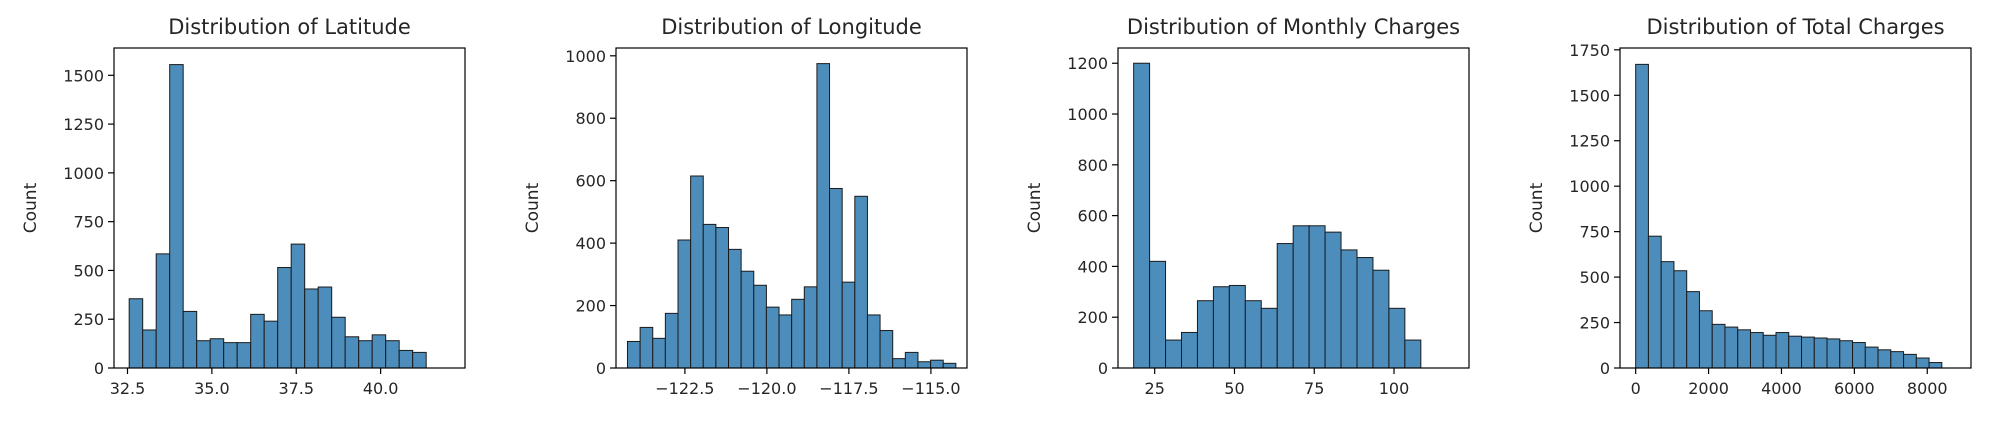 The image size is (1994, 422). I want to click on x-tick-label: 4000, so click(1781, 388).